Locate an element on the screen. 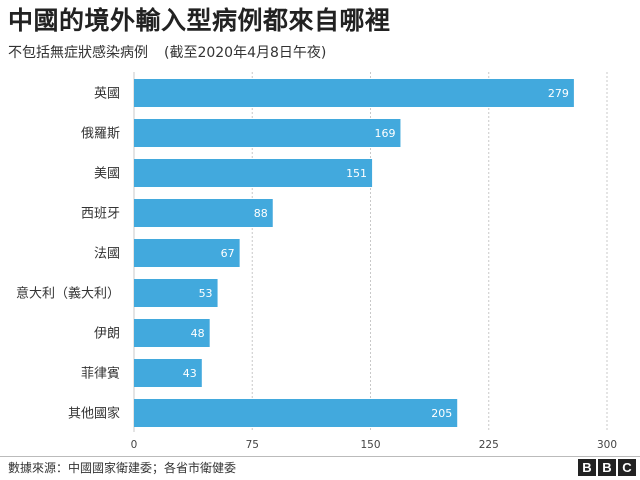 Image resolution: width=640 pixels, height=480 pixels. category-label: 俄羅斯 is located at coordinates (100, 134).